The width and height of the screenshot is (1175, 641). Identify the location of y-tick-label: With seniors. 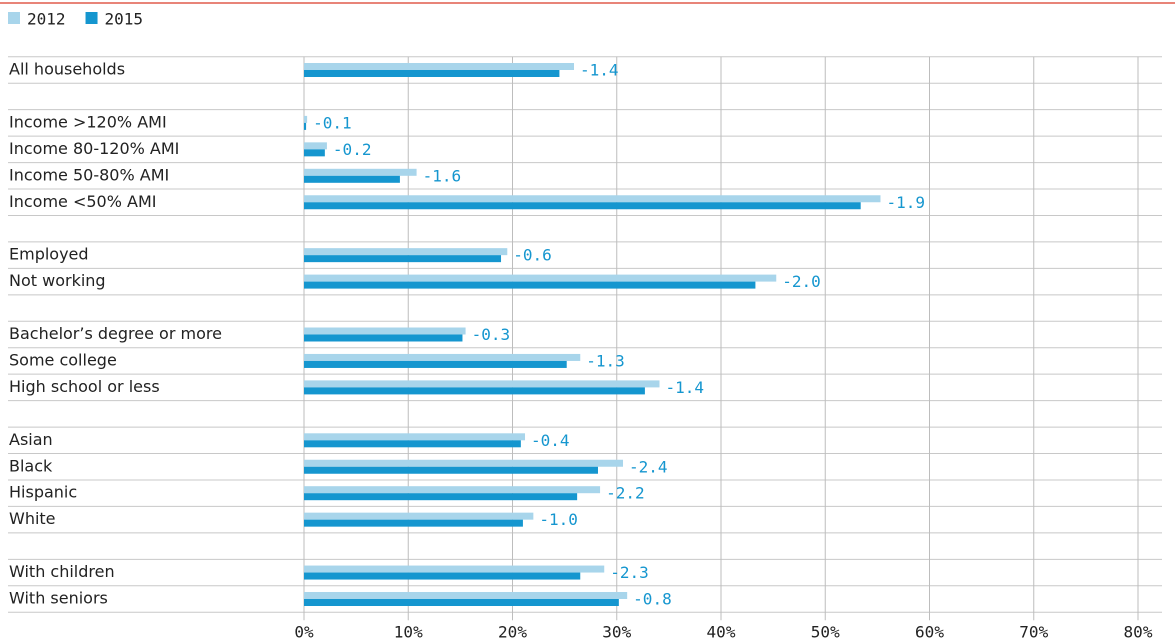
(58, 598).